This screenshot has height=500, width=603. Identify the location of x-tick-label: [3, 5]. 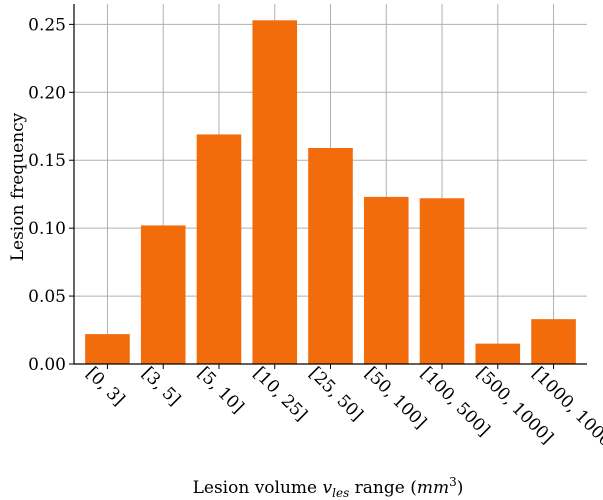
(161, 386).